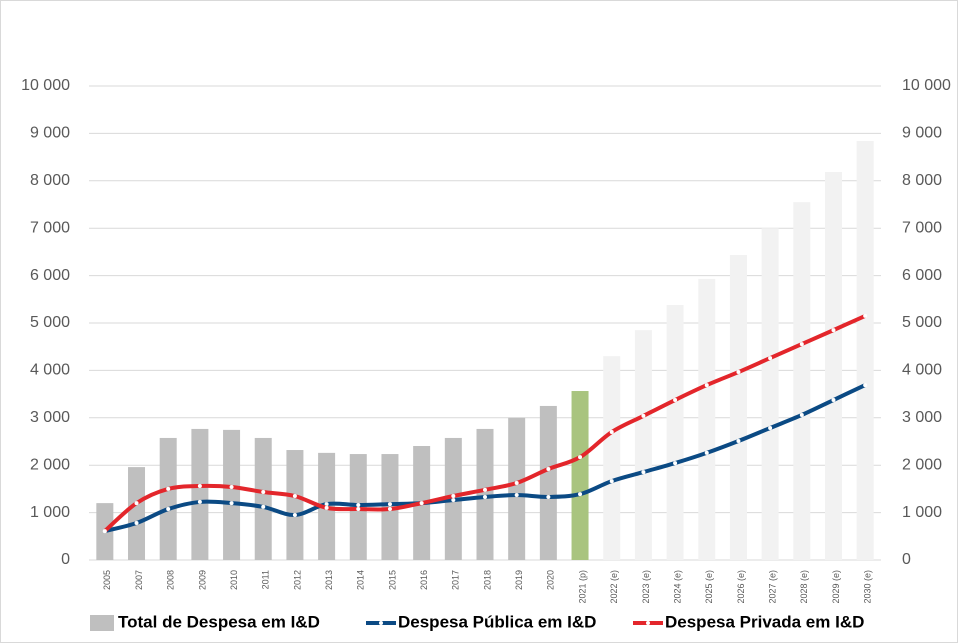  Describe the element at coordinates (107, 580) in the screenshot. I see `x-tick-label: 2005` at that location.